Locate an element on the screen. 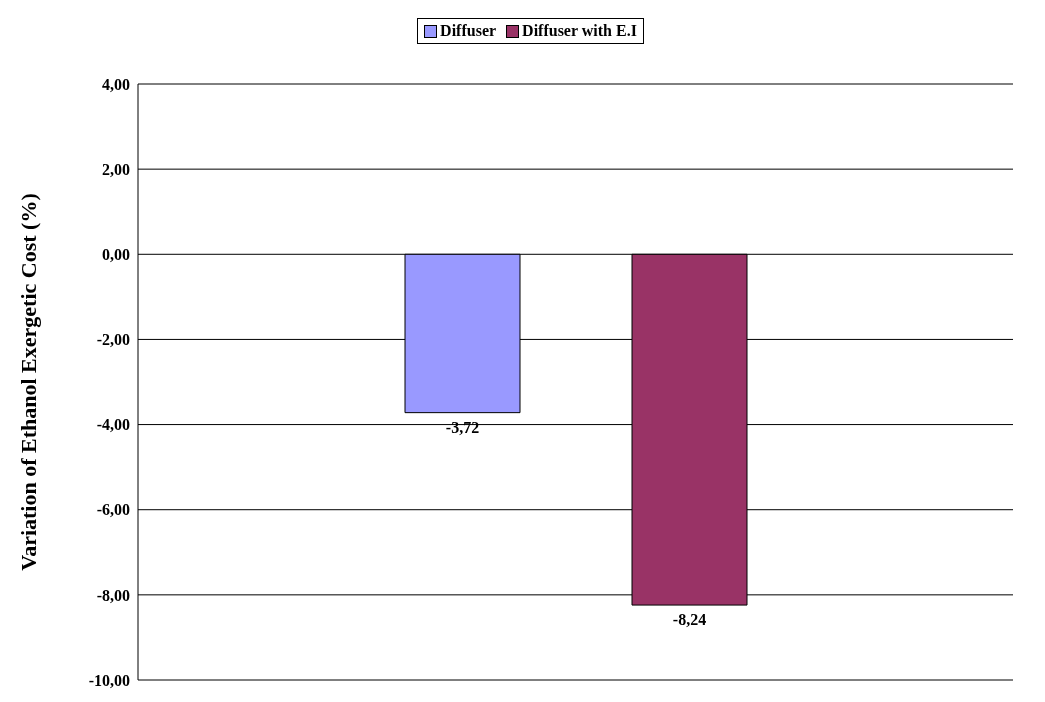  y-tick-label: -8,00 is located at coordinates (113, 595).